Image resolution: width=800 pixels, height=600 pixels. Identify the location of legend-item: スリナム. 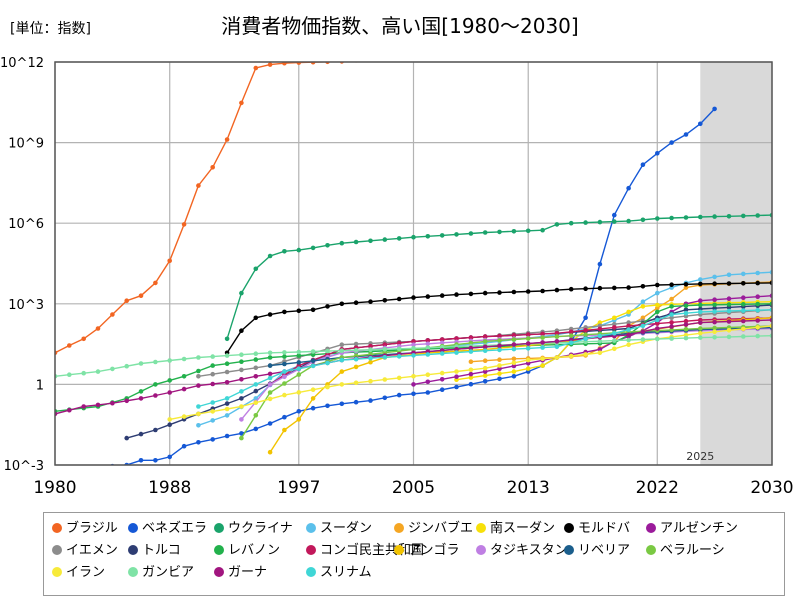
(339, 573).